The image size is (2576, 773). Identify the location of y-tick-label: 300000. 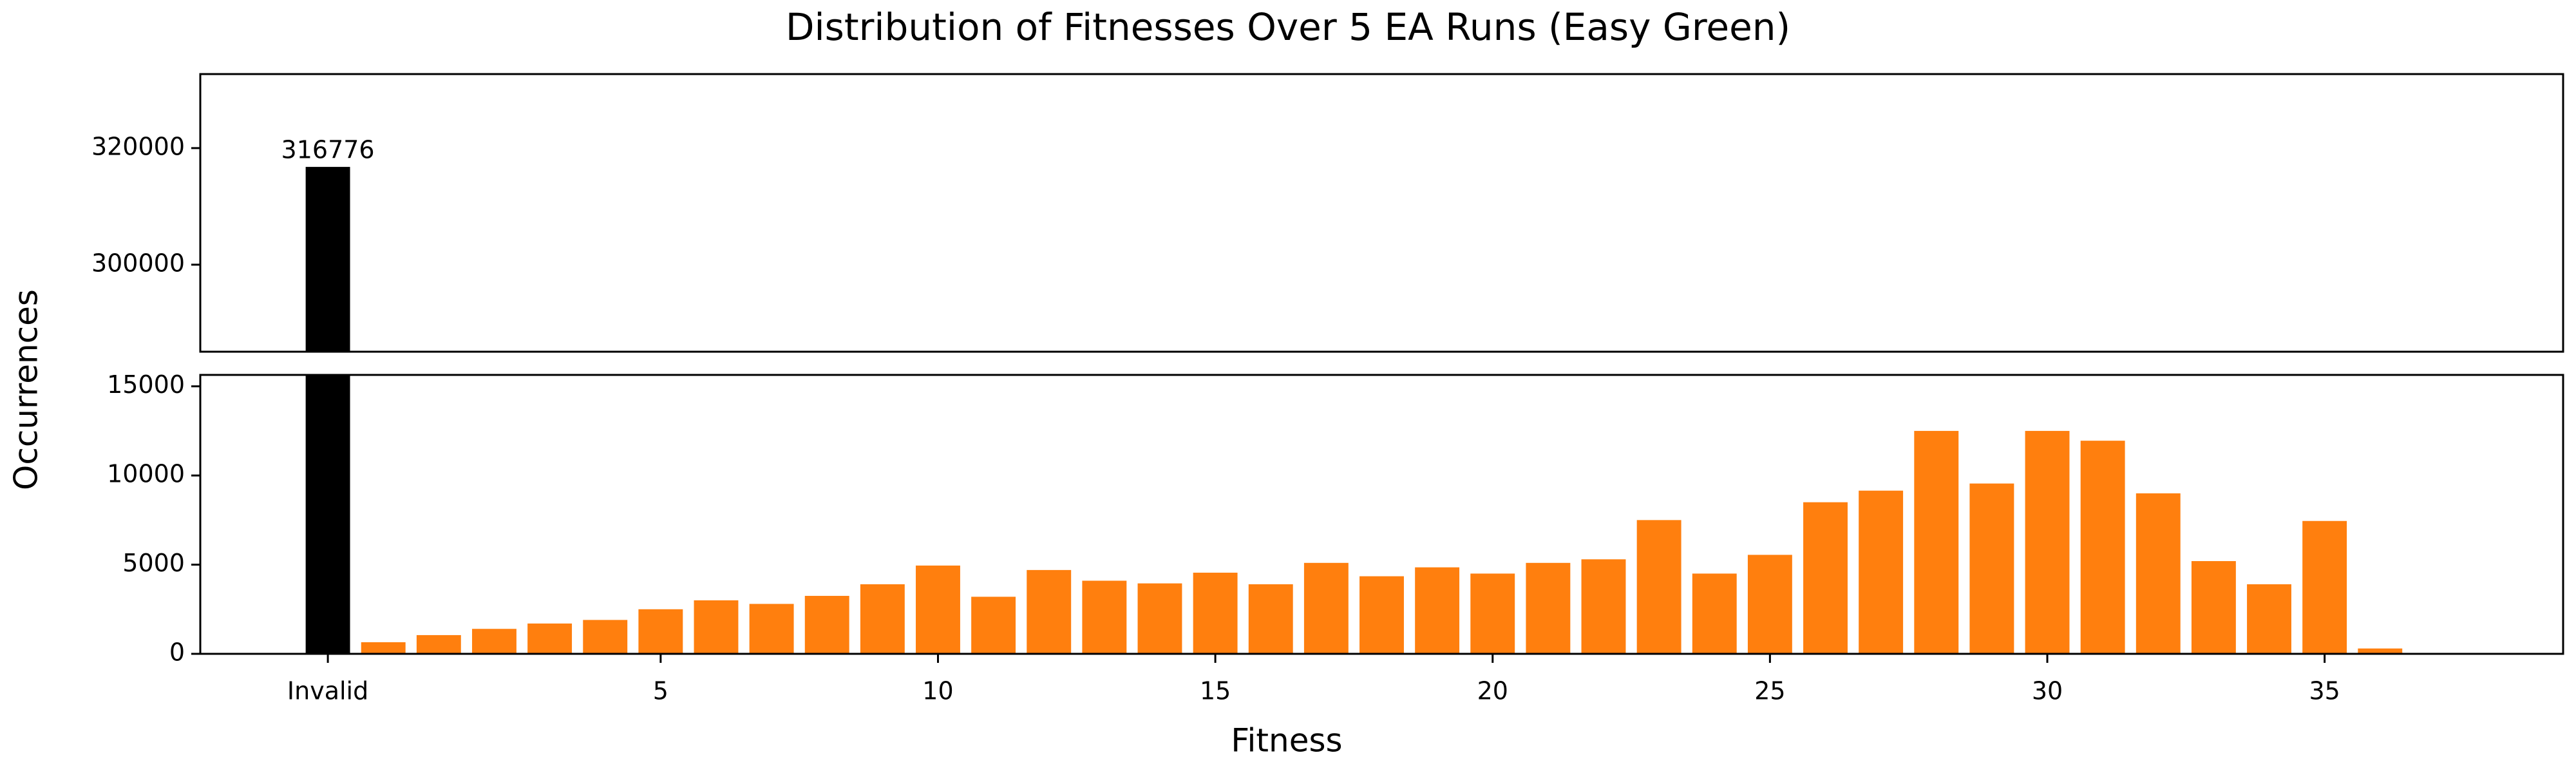
(138, 263).